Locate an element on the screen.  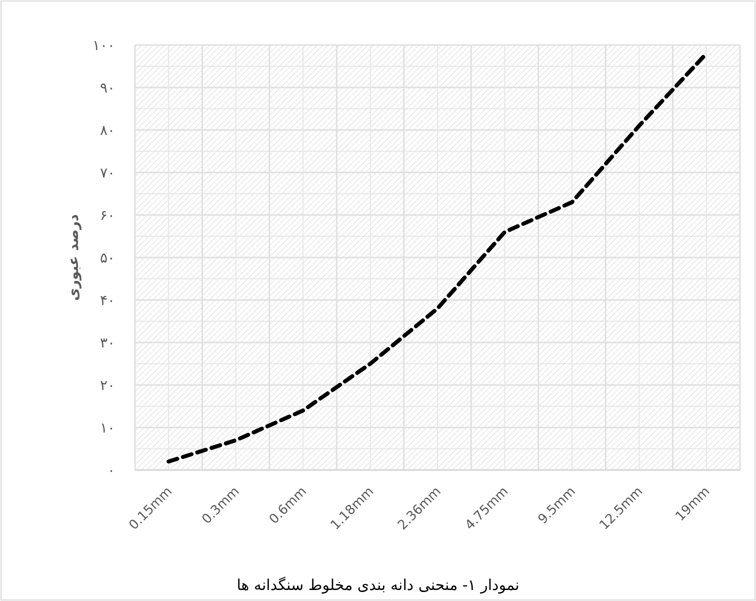
y-tick-label: ۱۰۰ is located at coordinates (103, 46).